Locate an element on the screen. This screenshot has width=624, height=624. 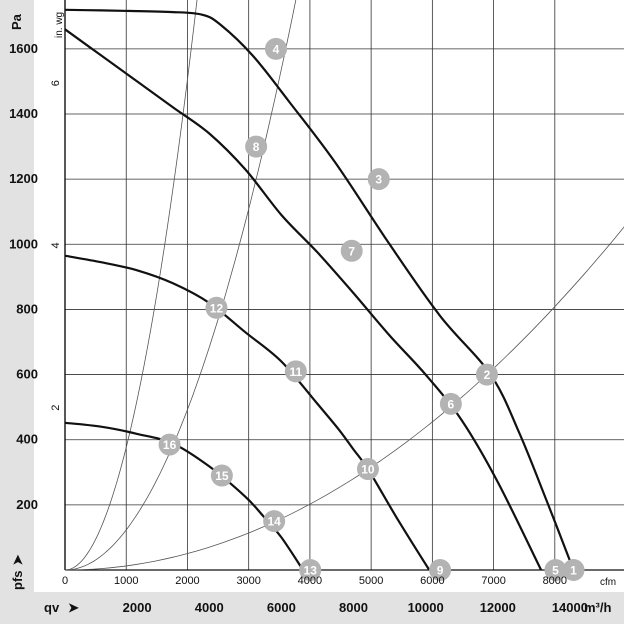
x-tick-label-cfm: 2000 is located at coordinates (187, 581).